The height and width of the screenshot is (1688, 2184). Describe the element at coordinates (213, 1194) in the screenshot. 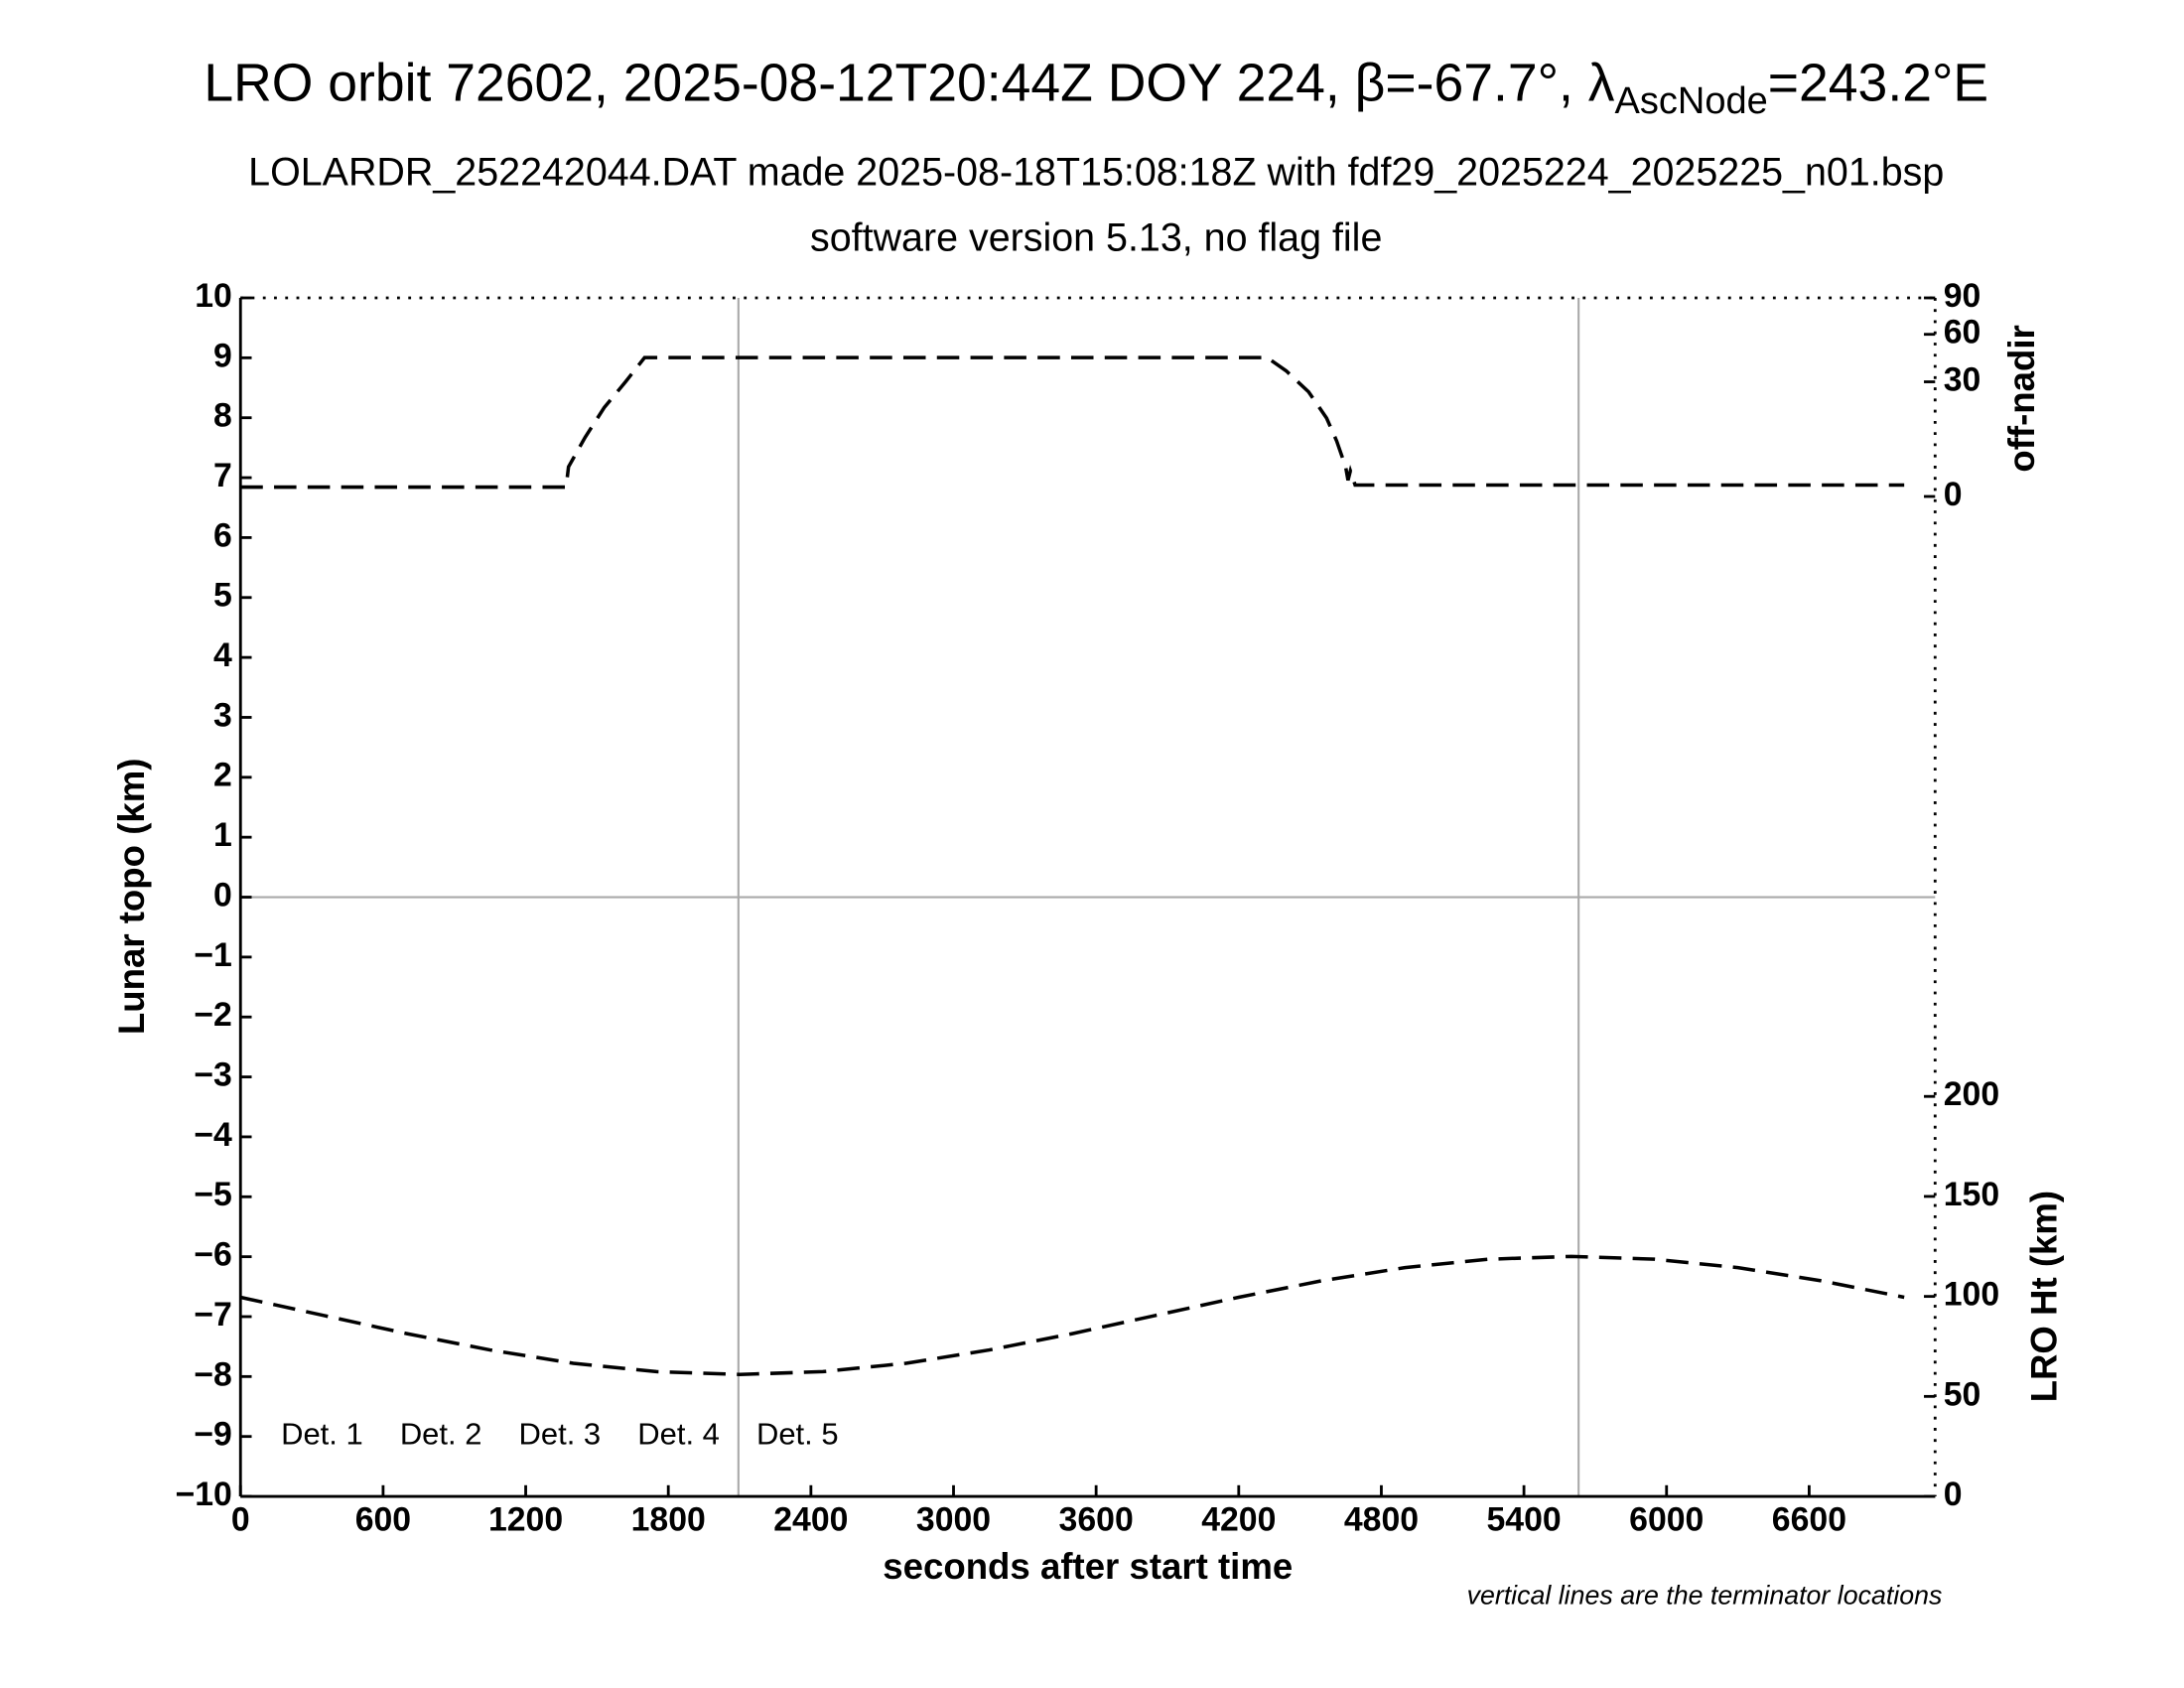

I see `y-tick-label: −5` at that location.